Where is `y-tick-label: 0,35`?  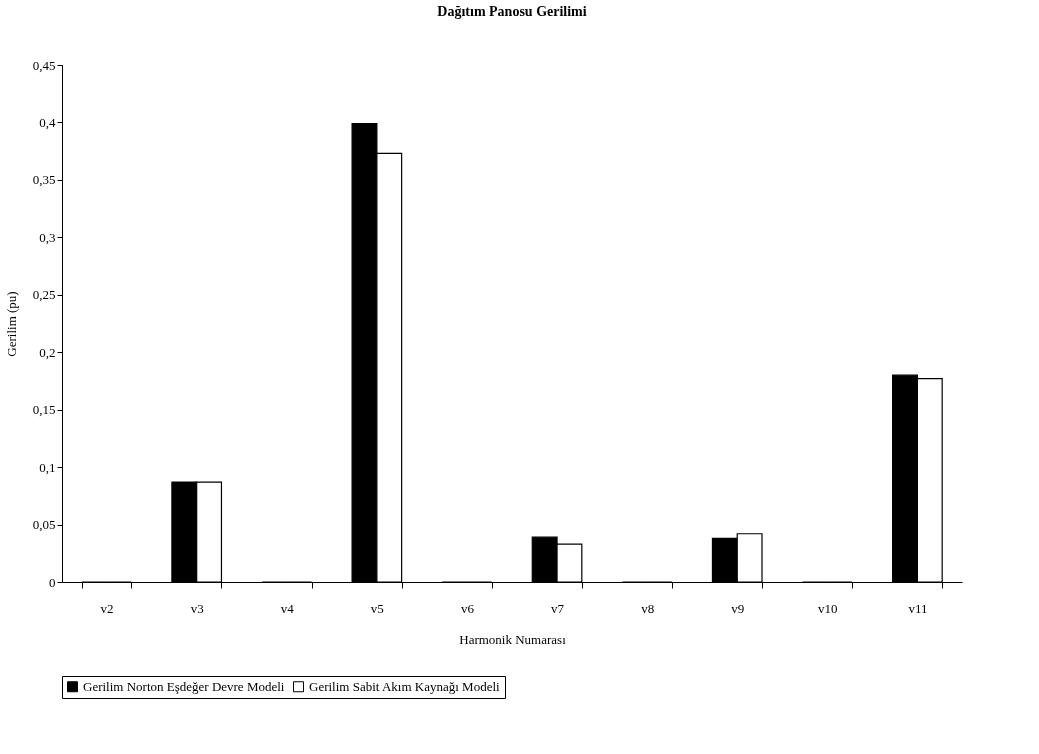
y-tick-label: 0,35 is located at coordinates (44, 180).